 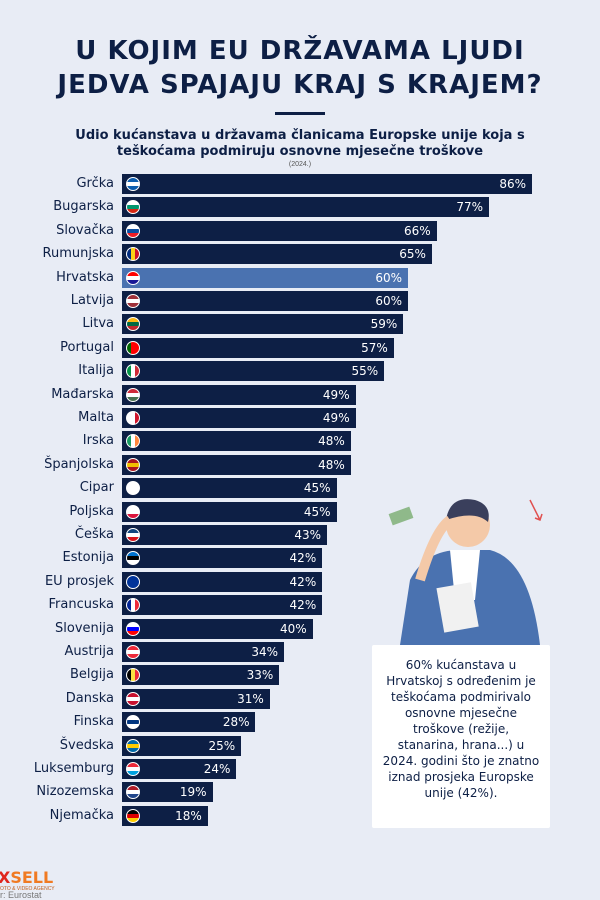 What do you see at coordinates (307, 535) in the screenshot?
I see `value-label: 43%` at bounding box center [307, 535].